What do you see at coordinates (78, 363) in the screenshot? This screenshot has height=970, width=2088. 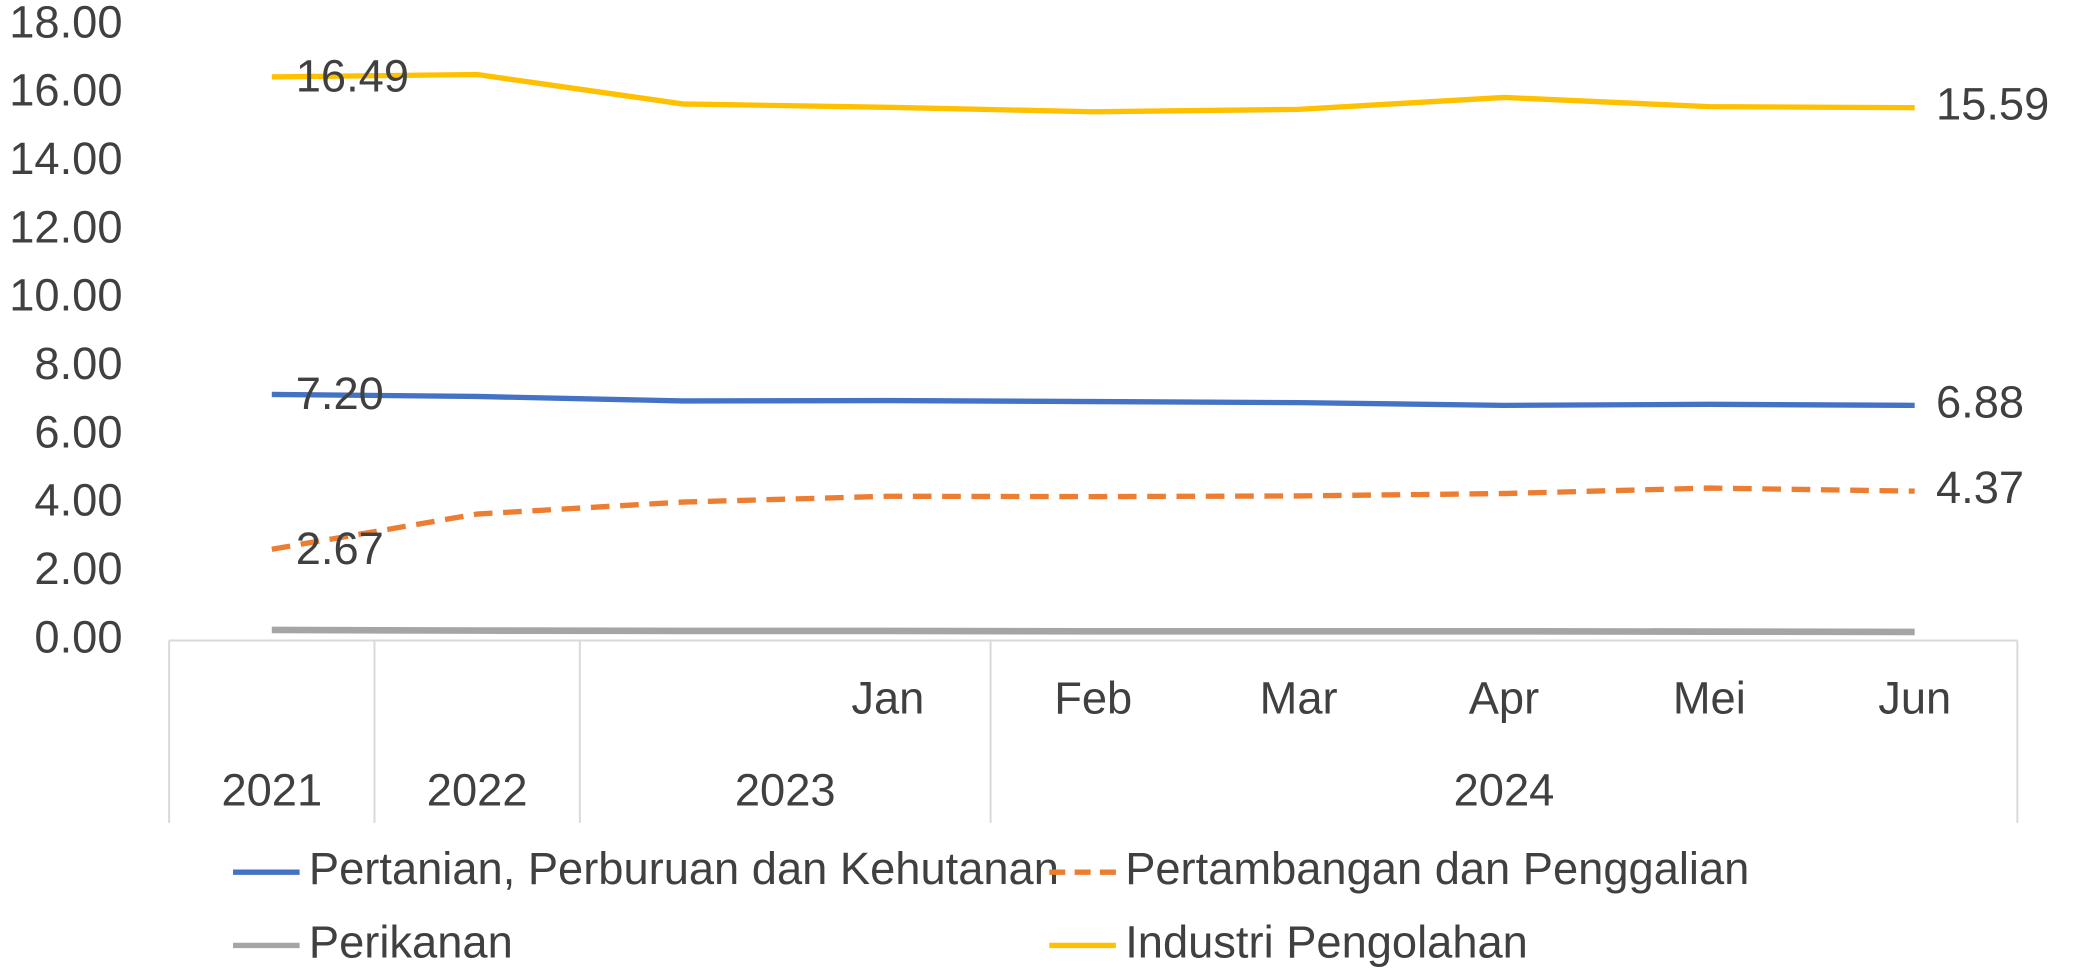 I see `y-tick-label: 8.00` at bounding box center [78, 363].